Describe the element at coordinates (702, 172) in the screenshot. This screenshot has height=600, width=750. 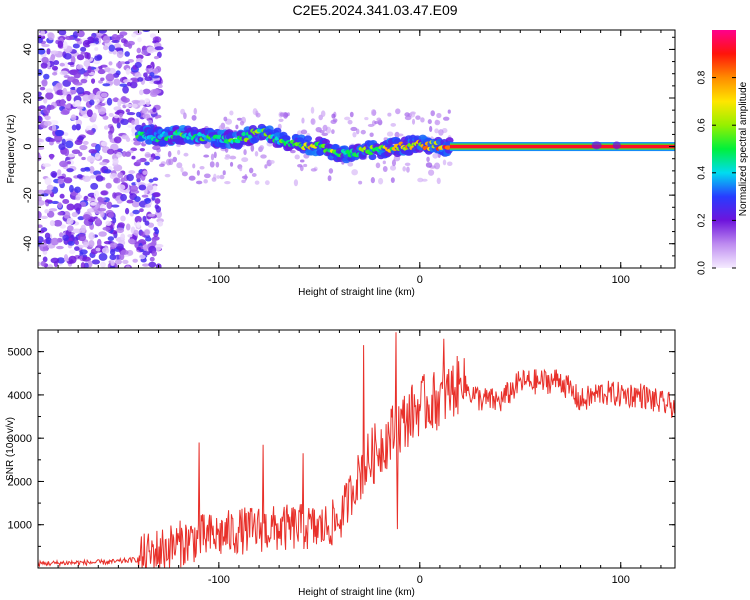
I see `colorbar-tick-label: 0.4` at that location.